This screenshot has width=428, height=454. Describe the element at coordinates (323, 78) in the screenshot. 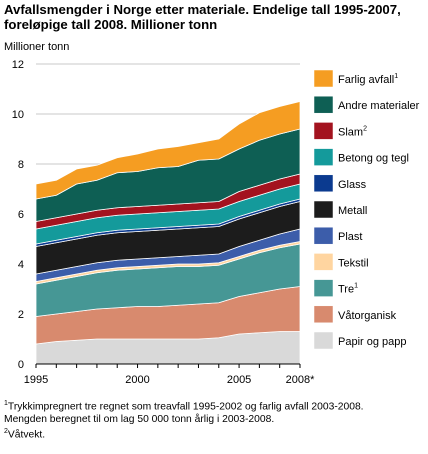

I see `legend-swatch-farlig-avfall` at that location.